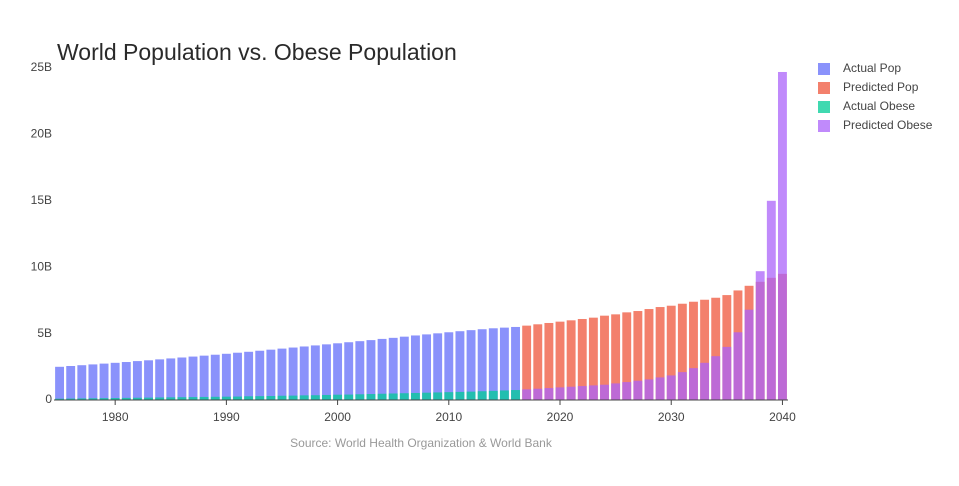  I want to click on legend-label: Predicted Pop, so click(881, 87).